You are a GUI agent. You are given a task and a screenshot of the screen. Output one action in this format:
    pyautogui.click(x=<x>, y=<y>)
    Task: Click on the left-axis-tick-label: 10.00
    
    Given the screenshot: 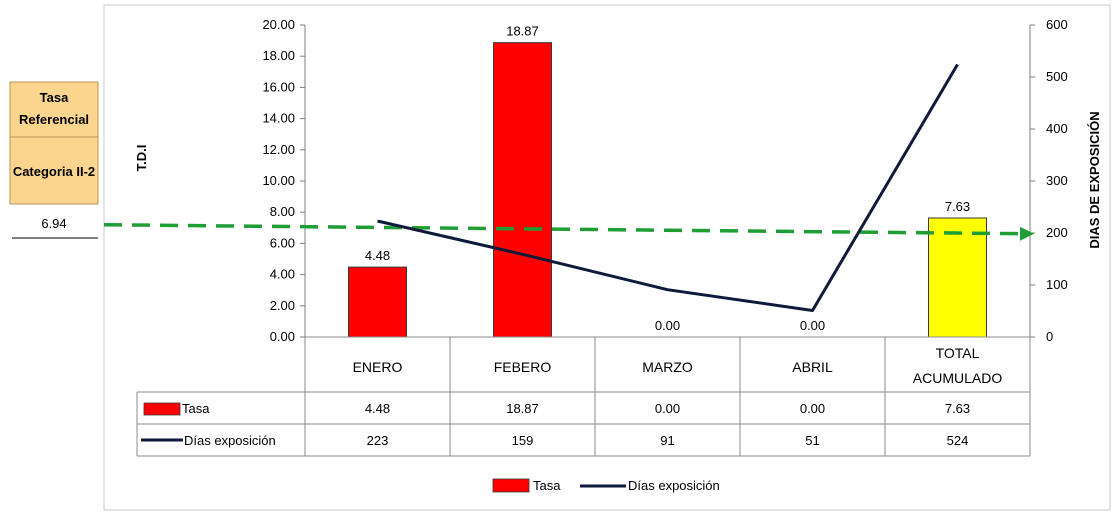 What is the action you would take?
    pyautogui.click(x=278, y=180)
    